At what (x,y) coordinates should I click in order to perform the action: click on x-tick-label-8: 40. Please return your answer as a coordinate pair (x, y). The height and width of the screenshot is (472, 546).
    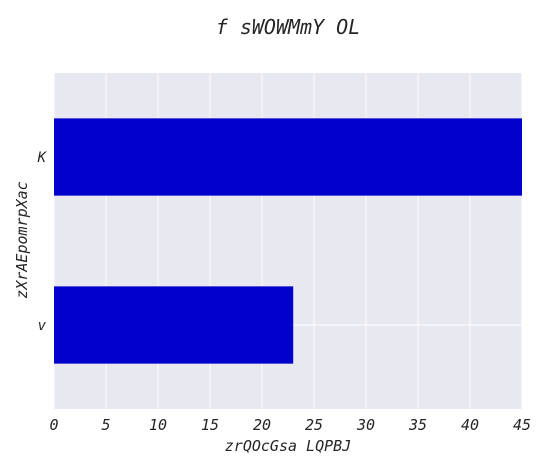
    Looking at the image, I should click on (470, 425).